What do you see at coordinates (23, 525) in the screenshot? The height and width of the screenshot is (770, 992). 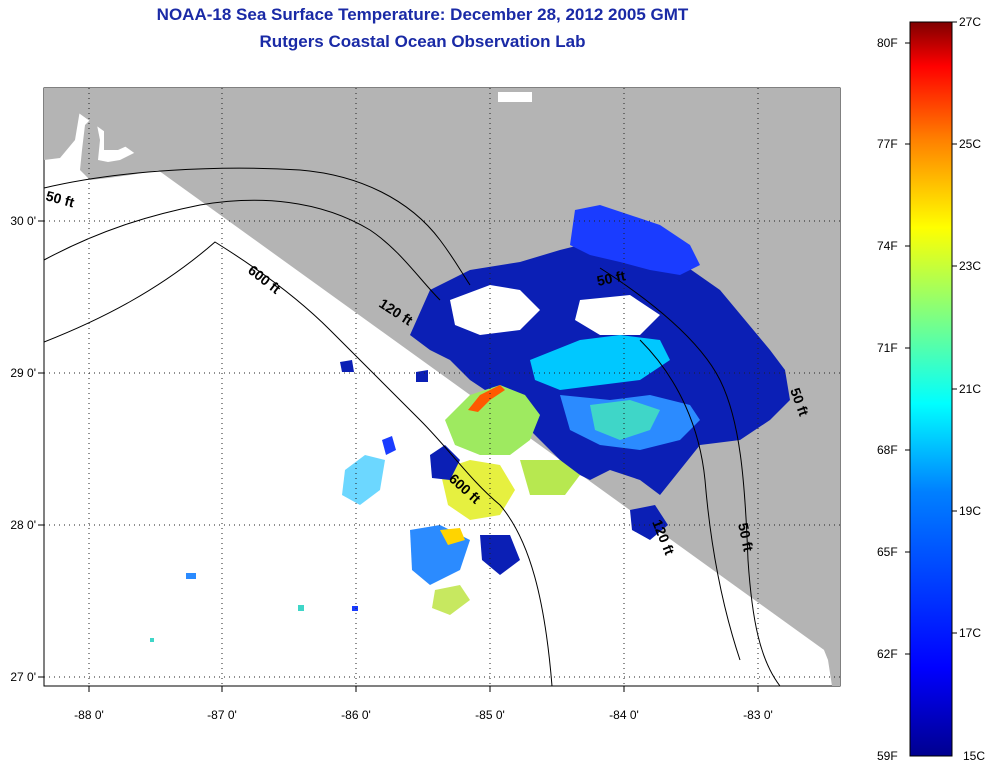 I see `lat-tick-28: 28 0'` at bounding box center [23, 525].